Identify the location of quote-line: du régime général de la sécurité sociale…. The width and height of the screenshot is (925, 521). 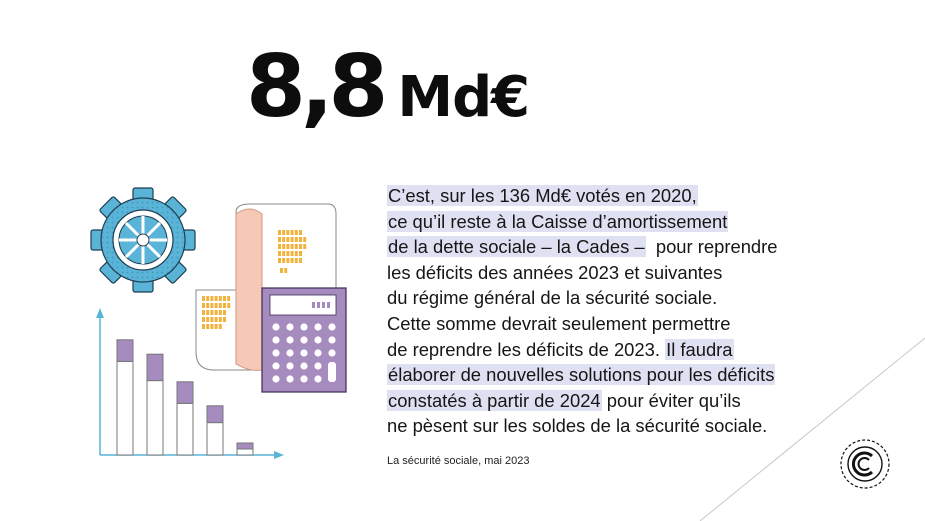
(552, 298).